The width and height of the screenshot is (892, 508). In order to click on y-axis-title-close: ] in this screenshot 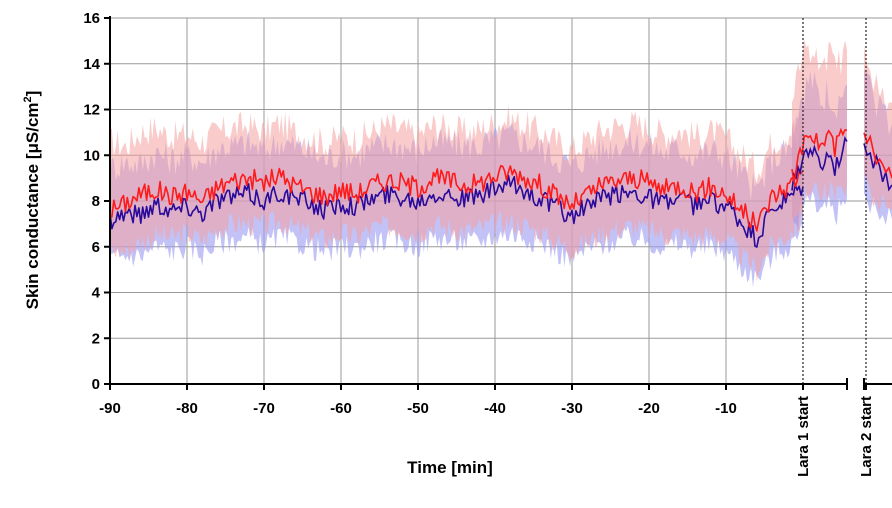, I will do `click(32, 94)`.